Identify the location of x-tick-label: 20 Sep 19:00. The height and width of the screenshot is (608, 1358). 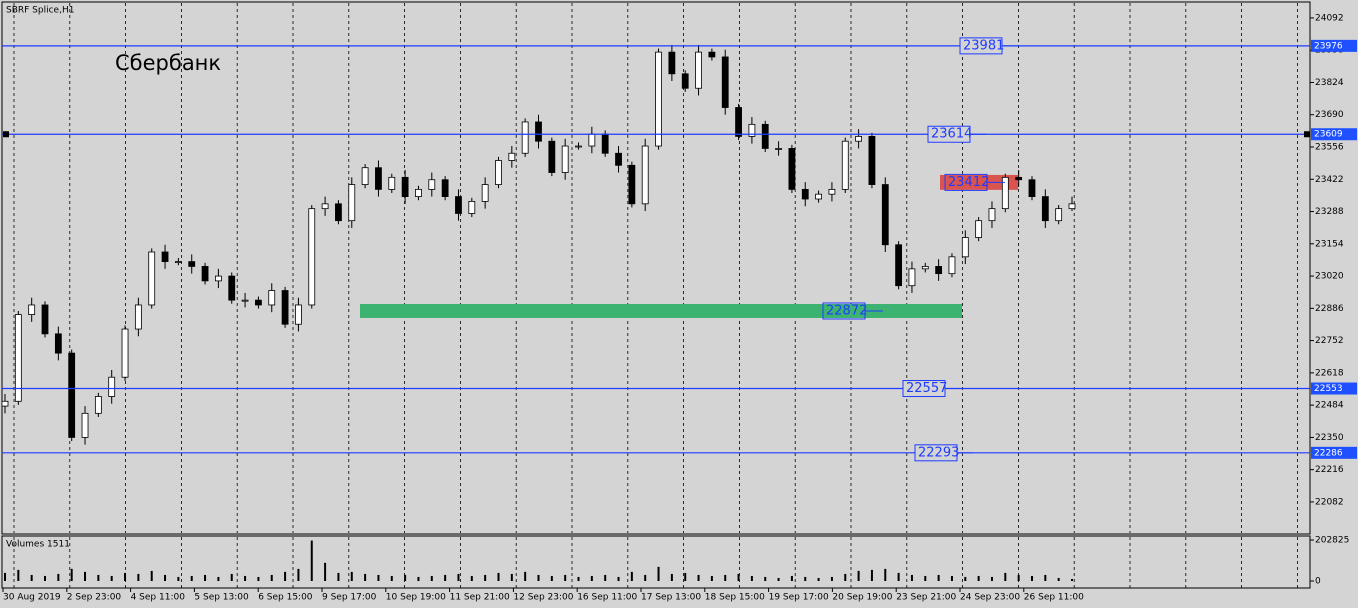
(862, 598).